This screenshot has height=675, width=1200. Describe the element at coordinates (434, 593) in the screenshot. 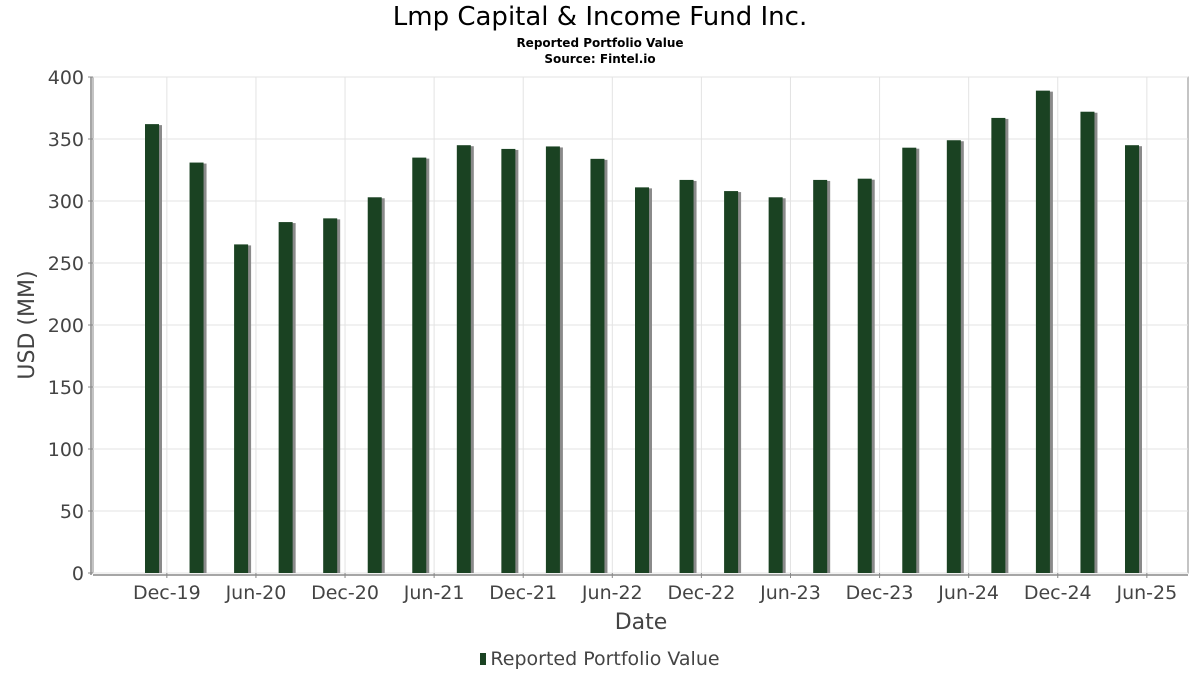

I see `x-tick-label: Jun-21` at that location.